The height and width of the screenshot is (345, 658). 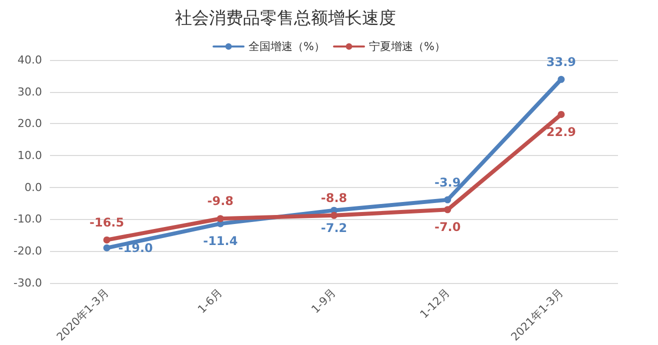 What do you see at coordinates (107, 222) in the screenshot?
I see `data-label: -16.5` at bounding box center [107, 222].